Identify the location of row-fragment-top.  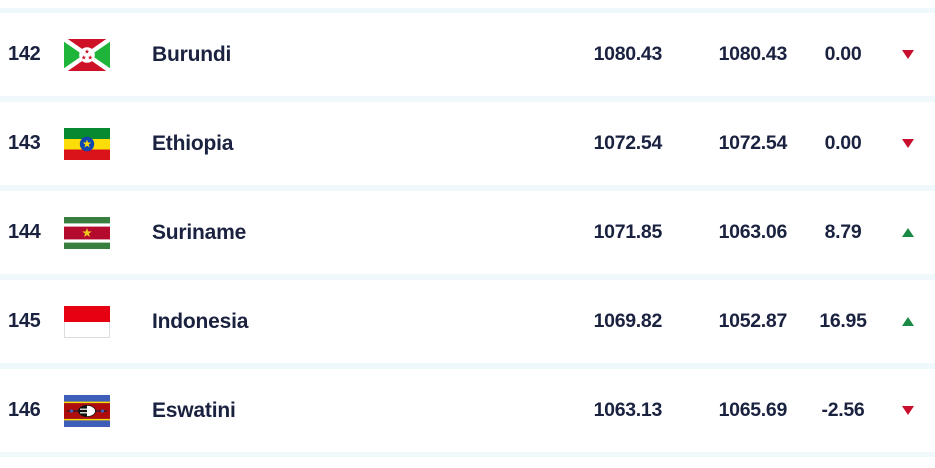
(467, 4).